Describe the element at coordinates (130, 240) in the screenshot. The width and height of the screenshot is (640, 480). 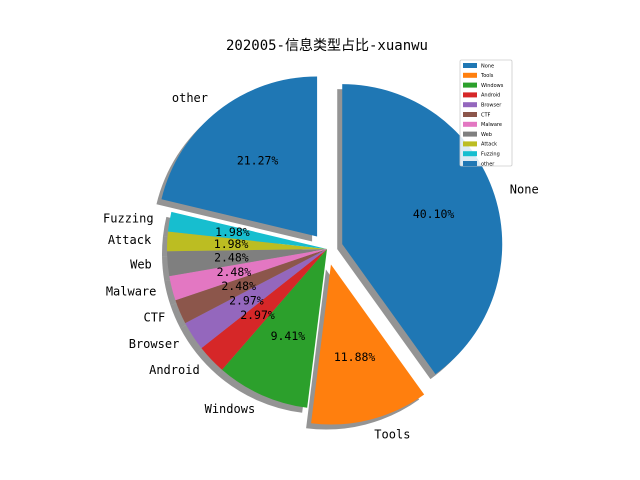
I see `slice-label-attack: Attack` at that location.